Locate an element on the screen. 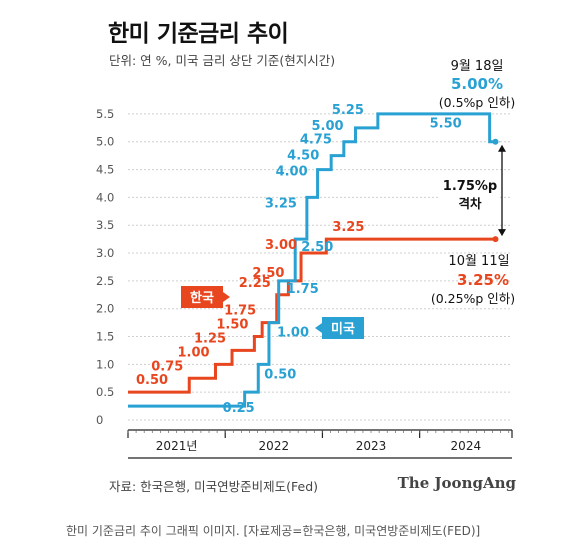 This screenshot has height=548, width=568. legend-korea-box is located at coordinates (202, 297).